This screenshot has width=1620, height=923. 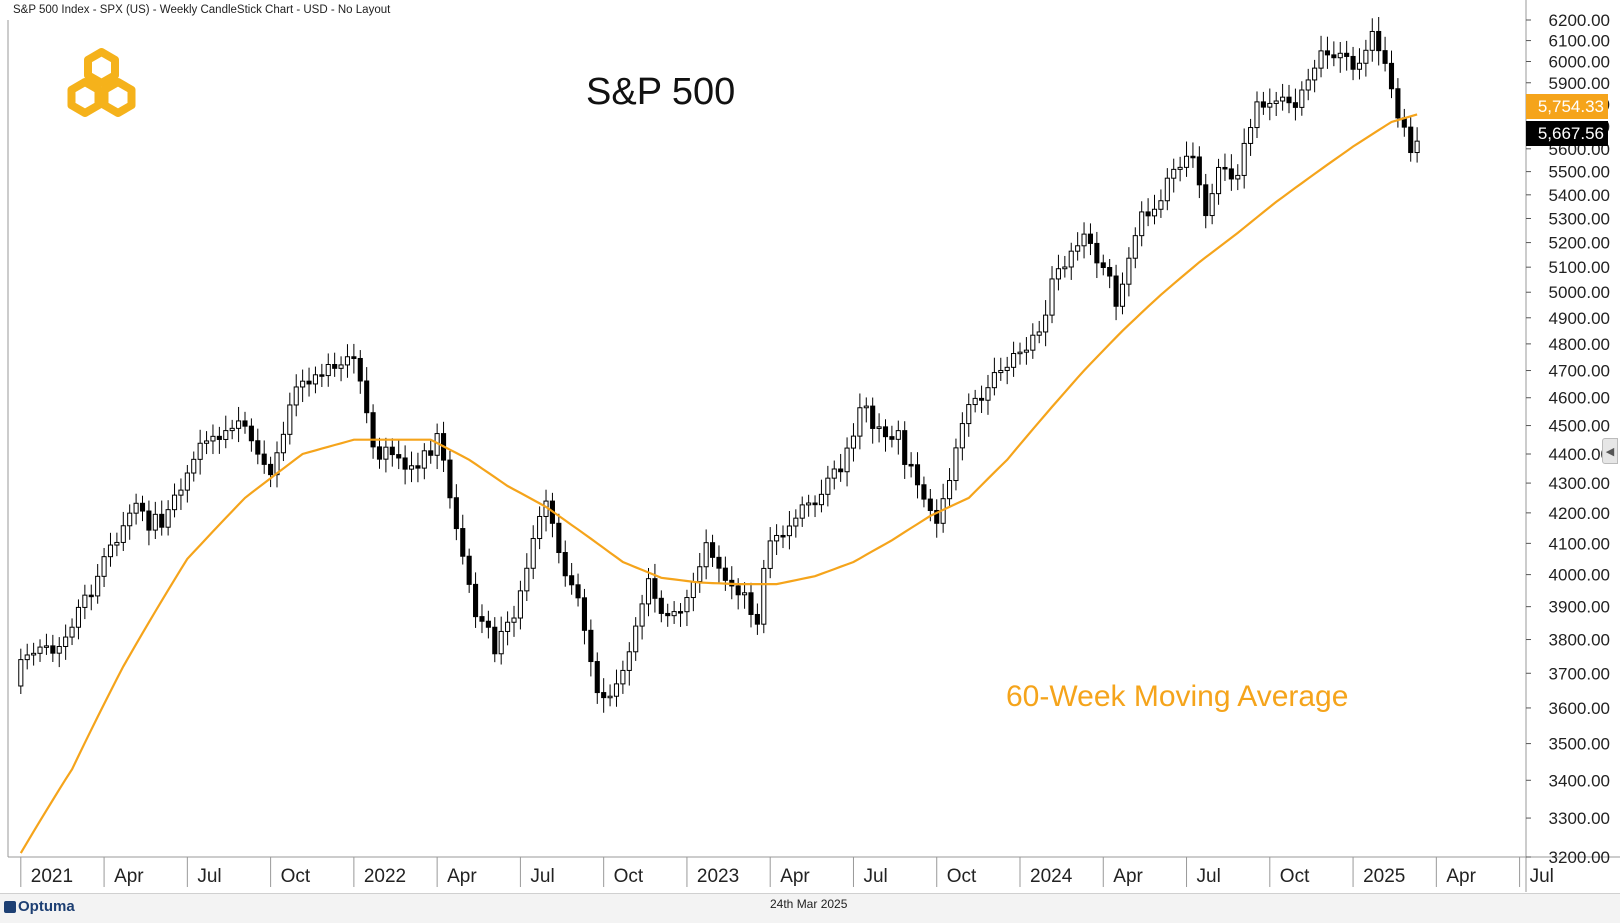 What do you see at coordinates (1579, 83) in the screenshot?
I see `y-tick-label: 5900.00` at bounding box center [1579, 83].